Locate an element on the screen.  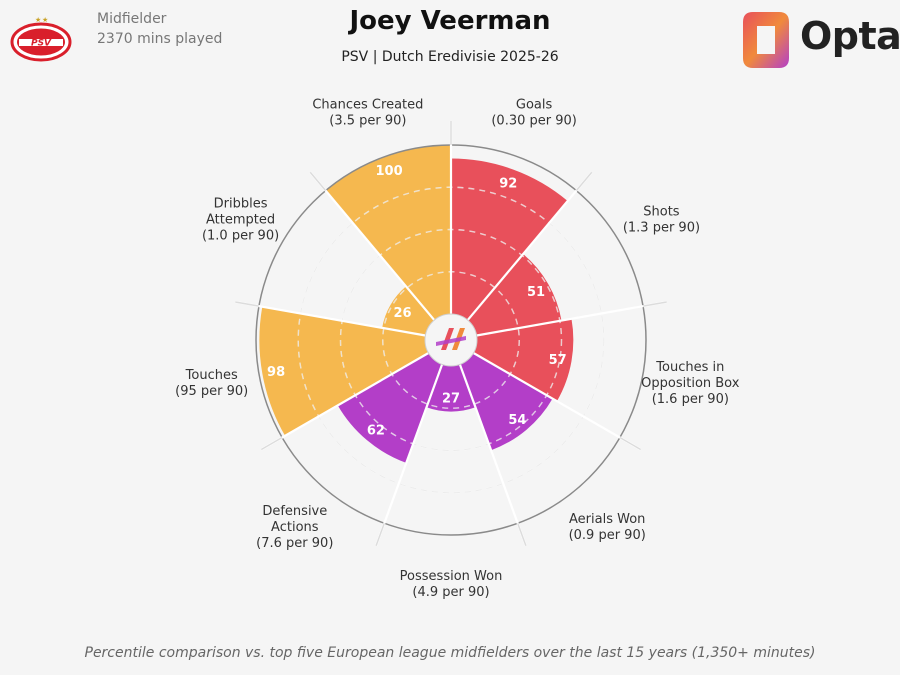
chart-subtitle: PSV | Dutch Eredivisie 2025-26 is located at coordinates (450, 57).